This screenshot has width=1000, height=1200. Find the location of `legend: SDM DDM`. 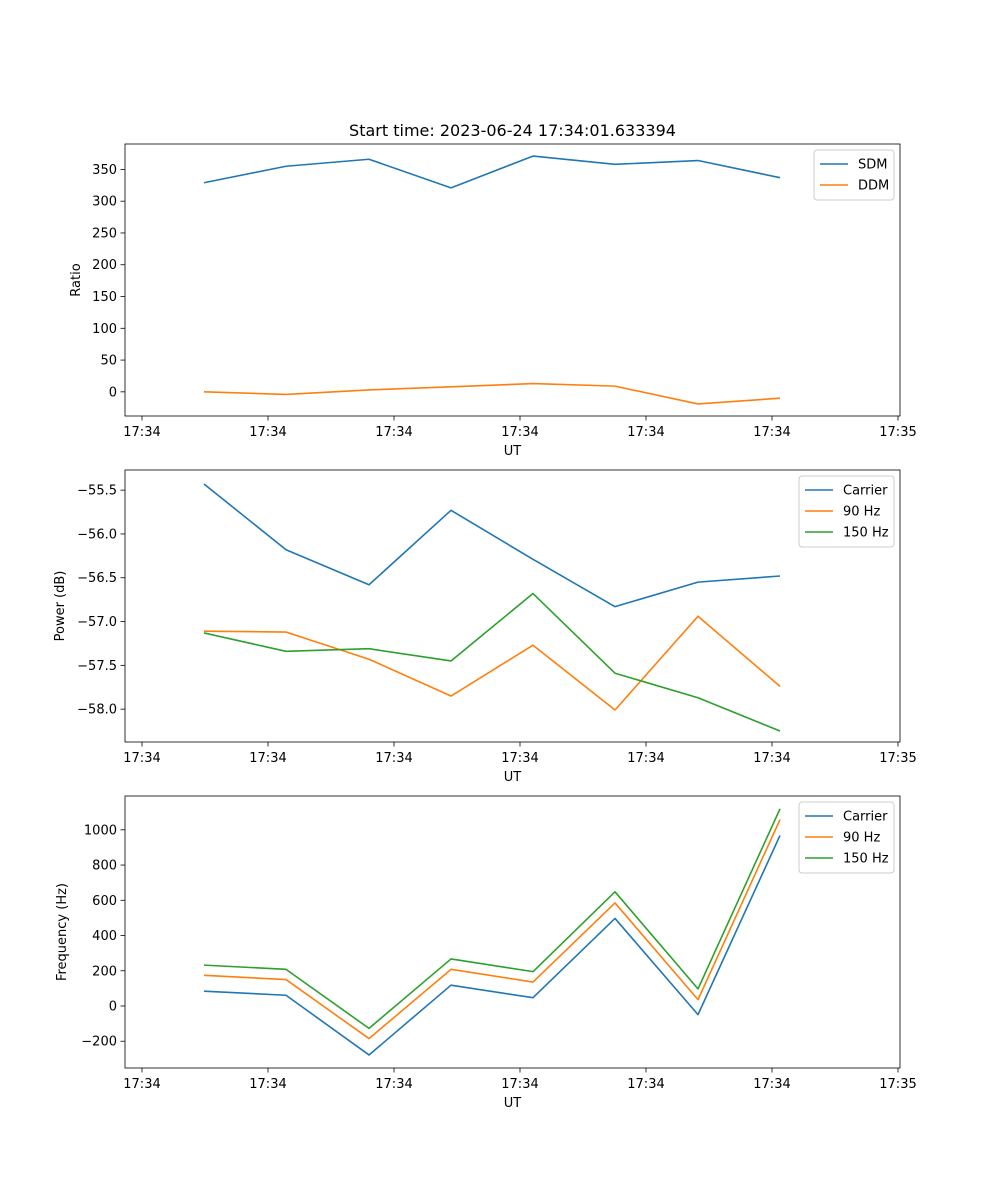

legend: SDM DDM is located at coordinates (854, 175).